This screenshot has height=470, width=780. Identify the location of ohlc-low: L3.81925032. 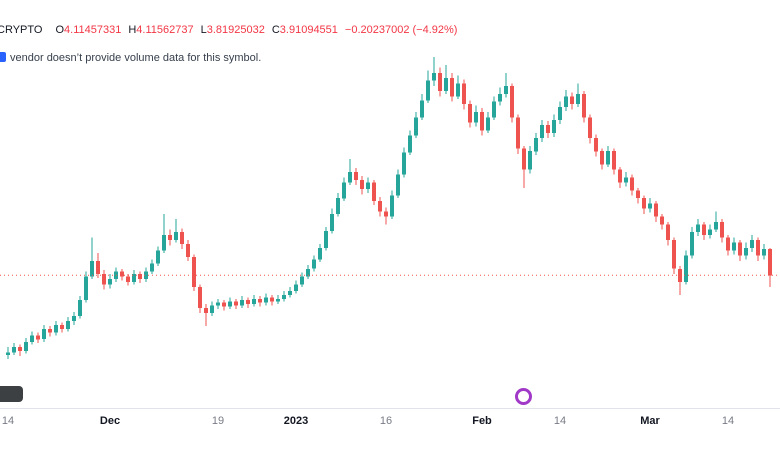
(233, 30).